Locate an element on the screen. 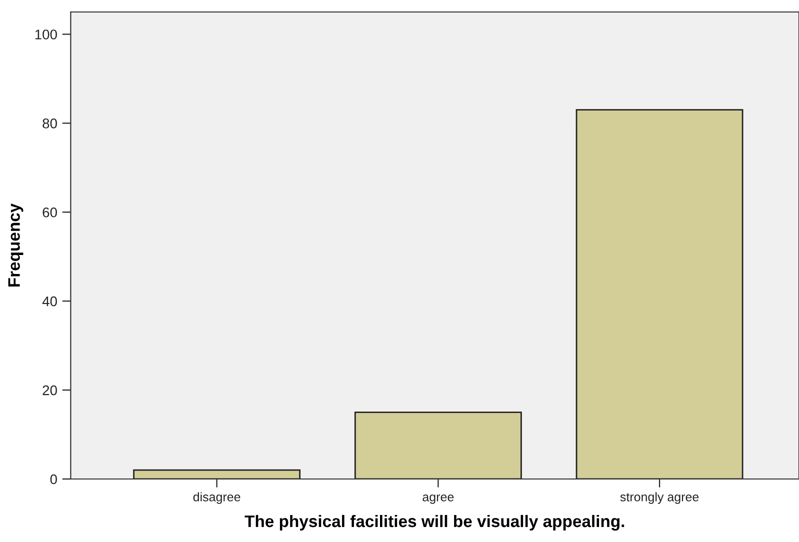  x-axis-title: The physical facilities will be visually appealing. is located at coordinates (434, 522).